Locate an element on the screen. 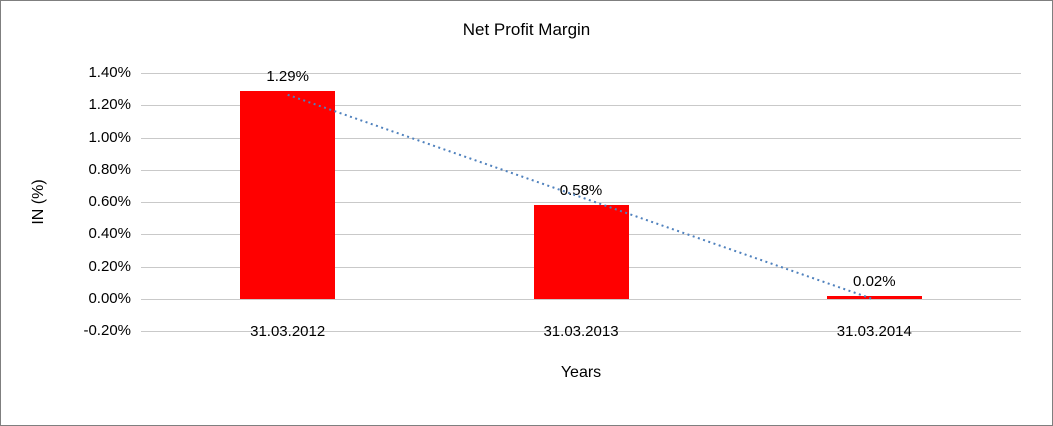 The height and width of the screenshot is (426, 1053). y-axis-tick-label: 0.00% is located at coordinates (109, 298).